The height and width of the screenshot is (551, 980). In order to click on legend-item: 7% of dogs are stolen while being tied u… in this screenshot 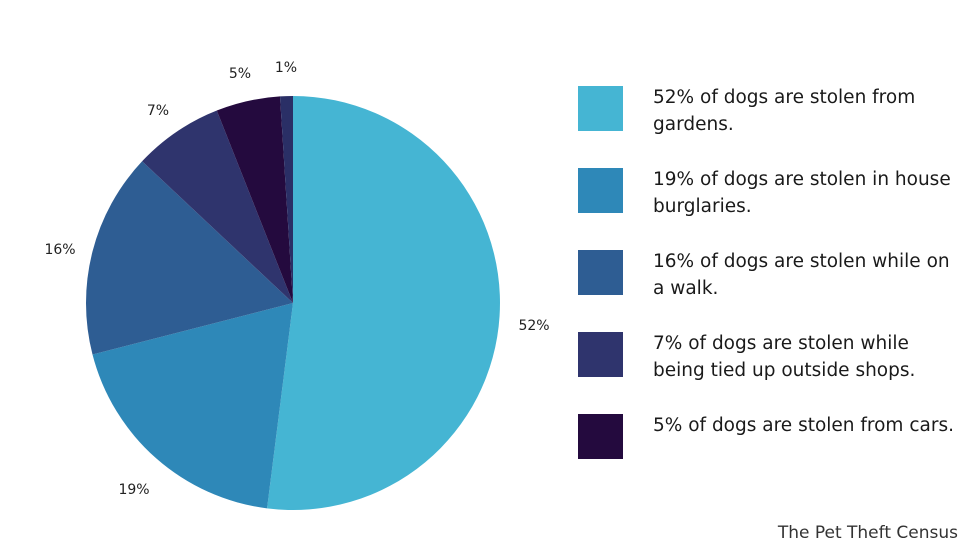, I will do `click(773, 360)`.